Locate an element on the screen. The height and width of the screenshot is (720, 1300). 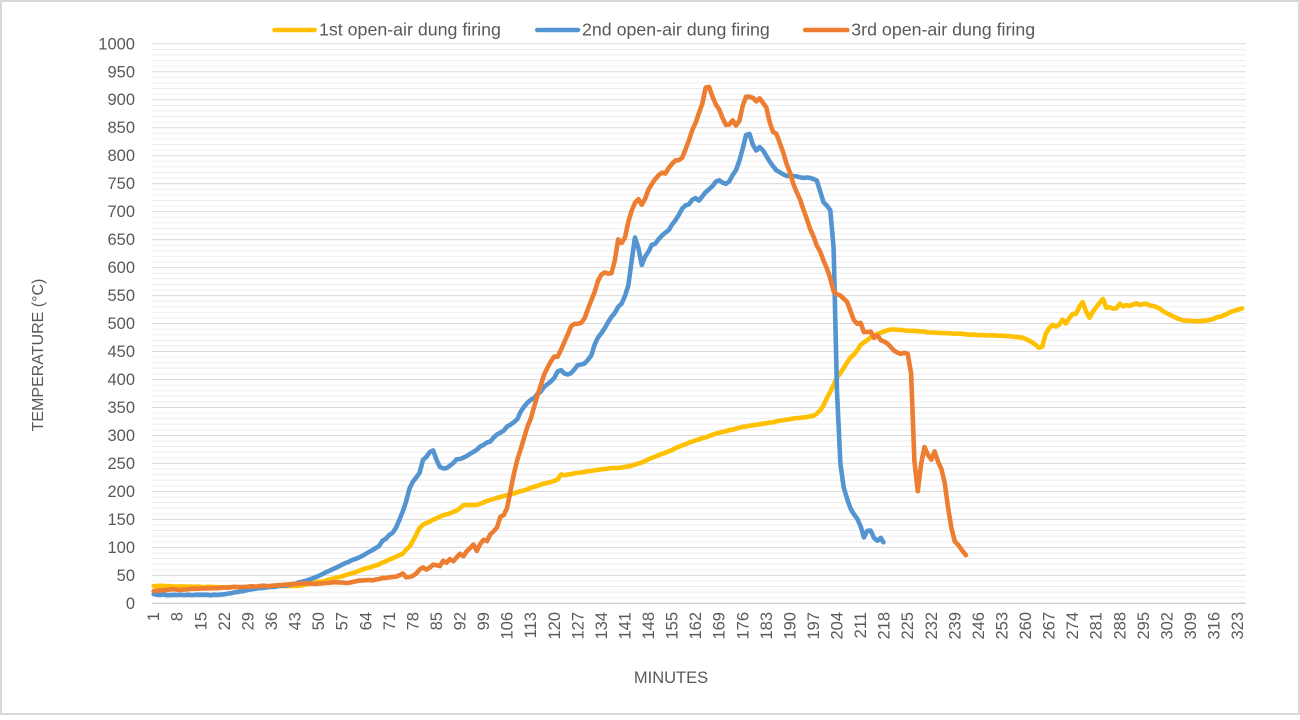
svg-text: 92 is located at coordinates (461, 621).